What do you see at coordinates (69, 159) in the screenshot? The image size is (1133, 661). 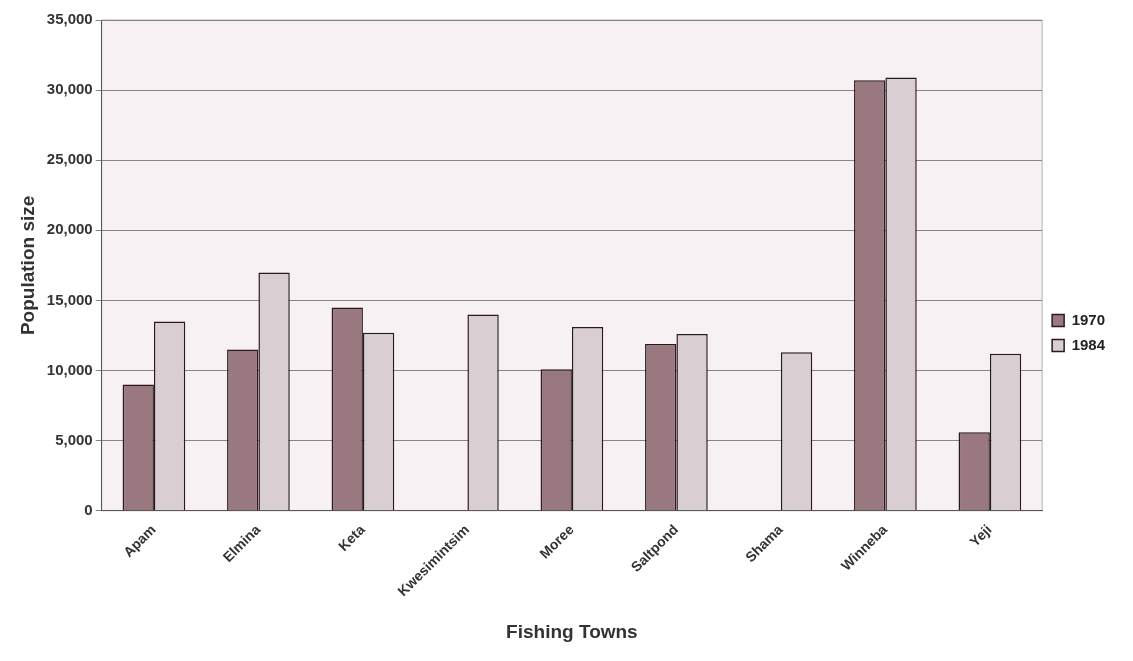 I see `y-tick-label: 25,000` at bounding box center [69, 159].